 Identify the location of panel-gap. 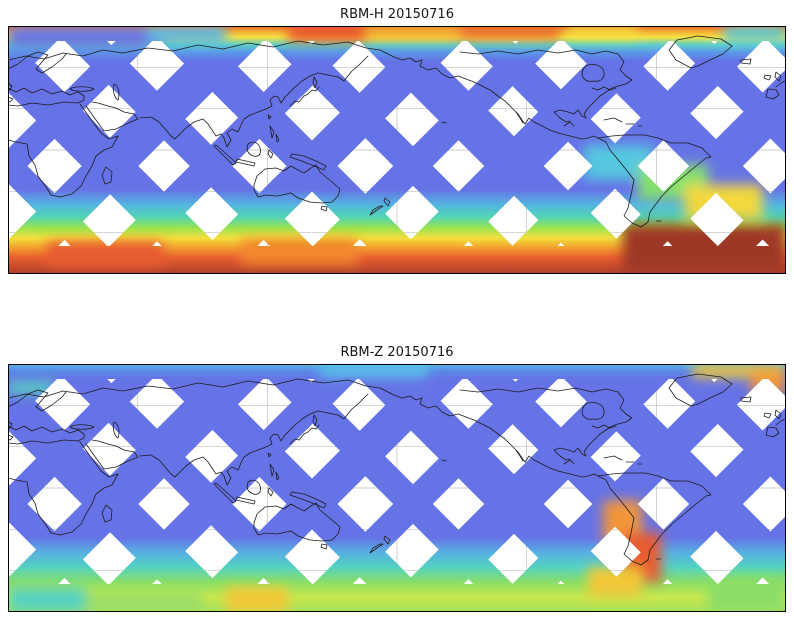
(397, 308).